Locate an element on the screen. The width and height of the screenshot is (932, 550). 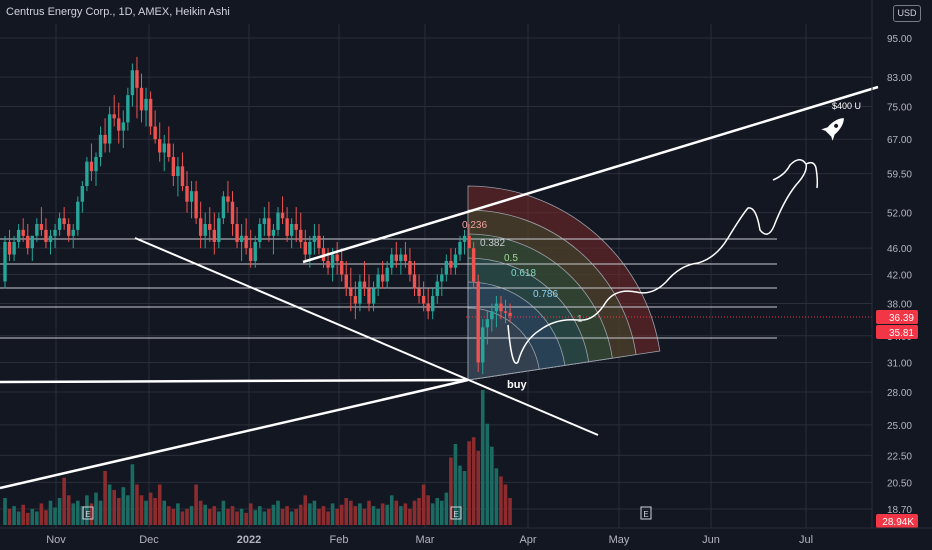
fib-level-label: 0.618 is located at coordinates (523, 273).